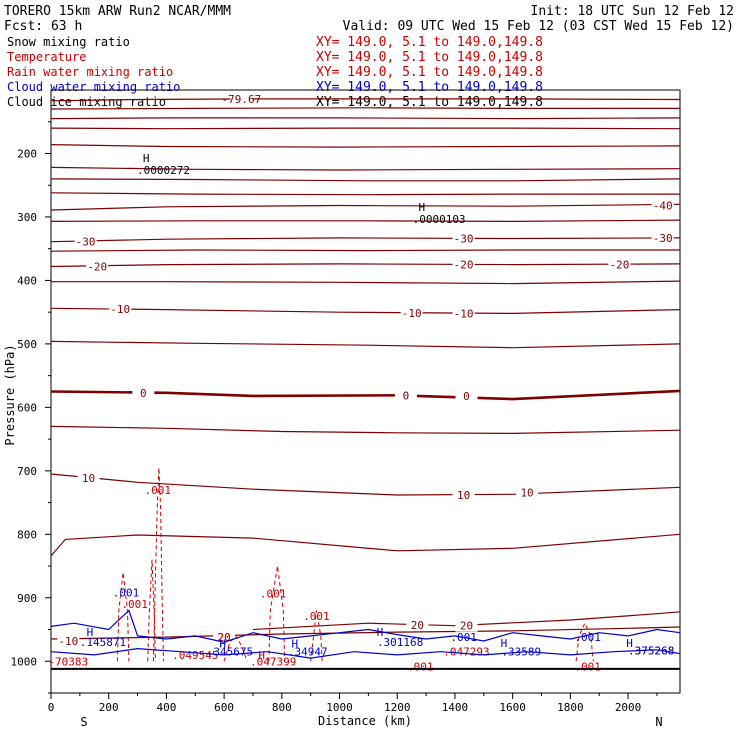 The width and height of the screenshot is (740, 740). What do you see at coordinates (466, 652) in the screenshot?
I see `rain-label: .047293` at bounding box center [466, 652].